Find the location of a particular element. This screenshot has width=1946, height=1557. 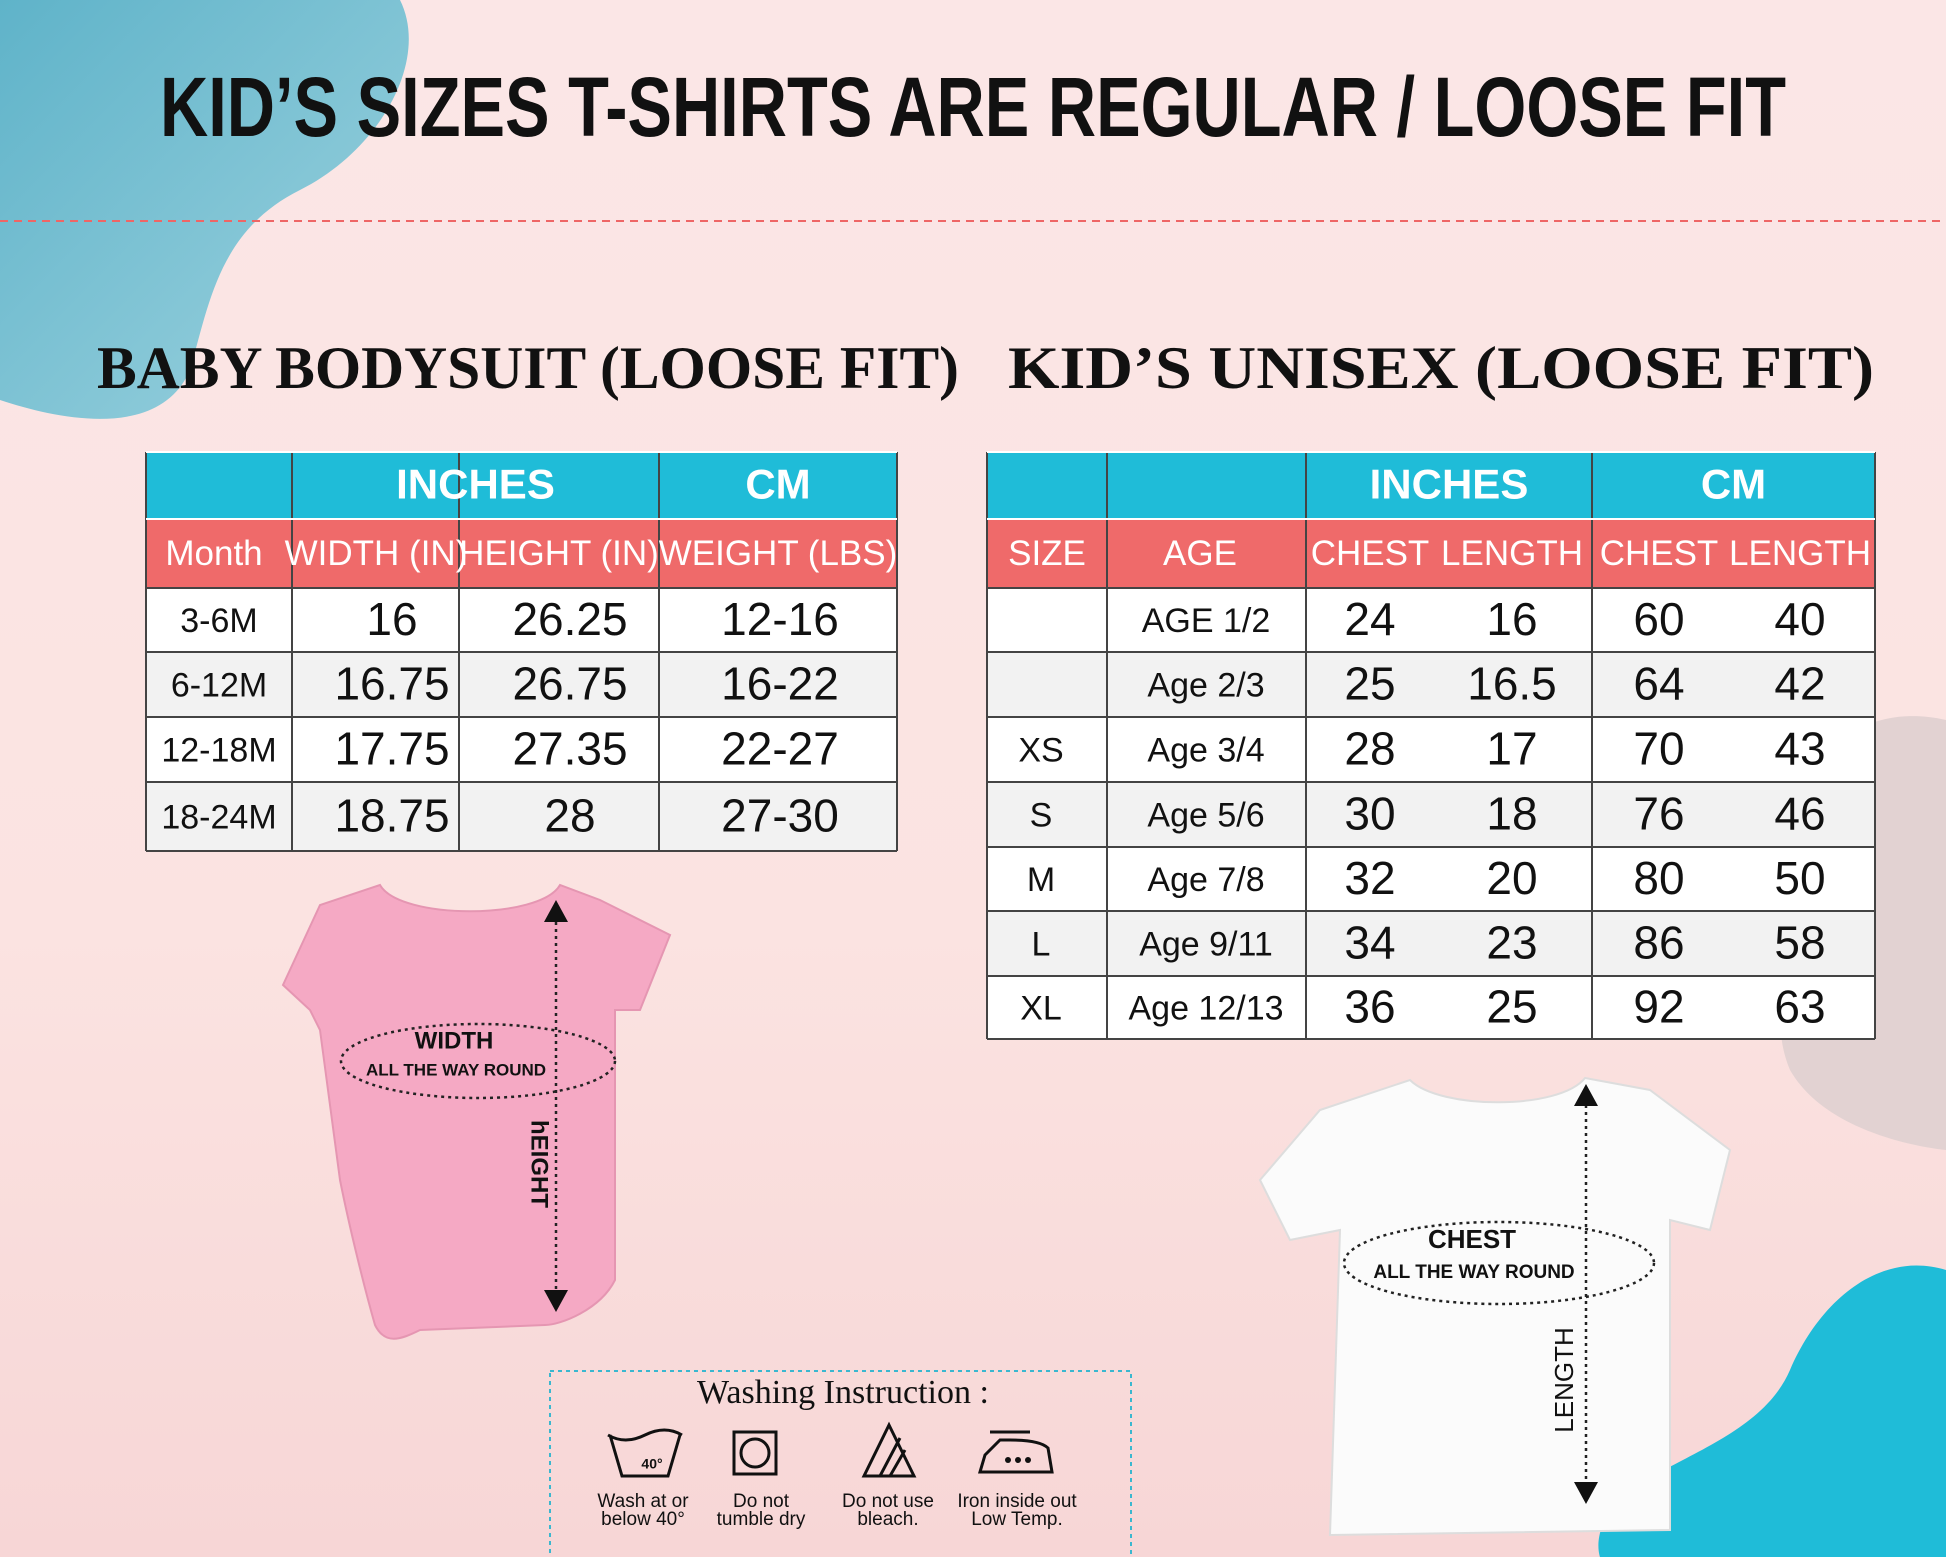

cell: 16.5 is located at coordinates (1512, 684).